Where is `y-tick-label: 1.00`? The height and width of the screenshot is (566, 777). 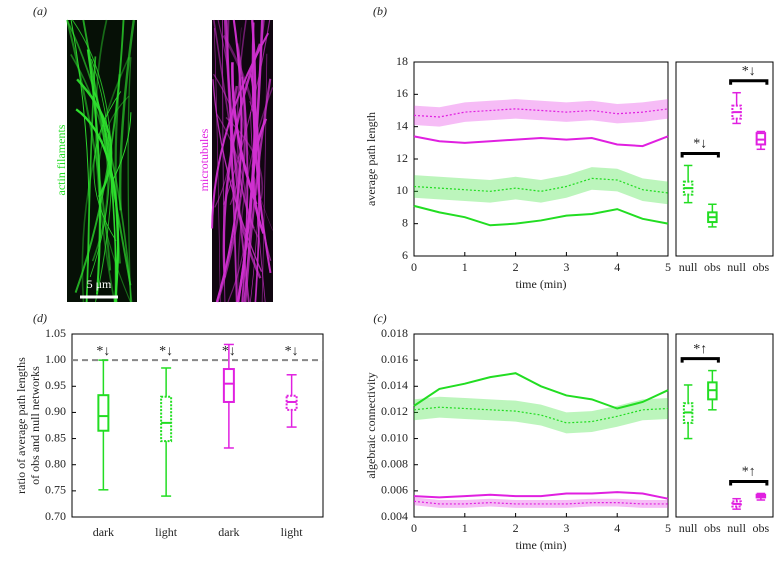 y-tick-label: 1.00 is located at coordinates (55, 359).